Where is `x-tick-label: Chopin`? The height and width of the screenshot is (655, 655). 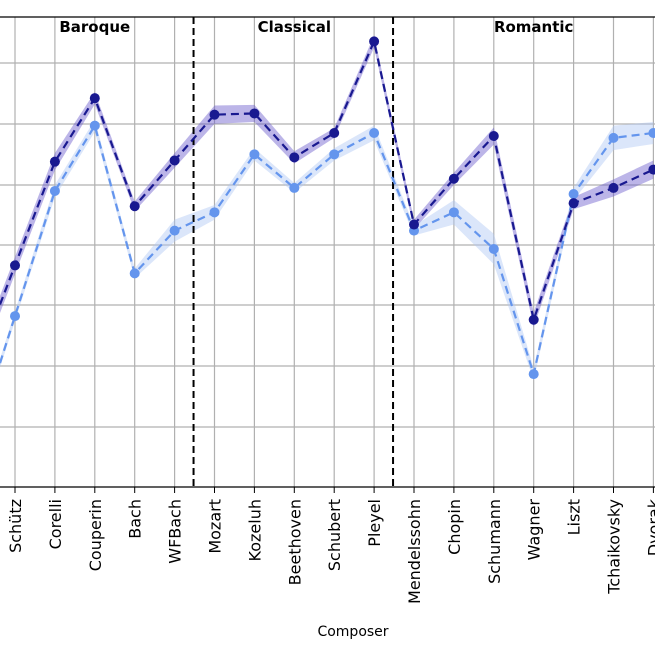
x-tick-label: Chopin is located at coordinates (454, 527).